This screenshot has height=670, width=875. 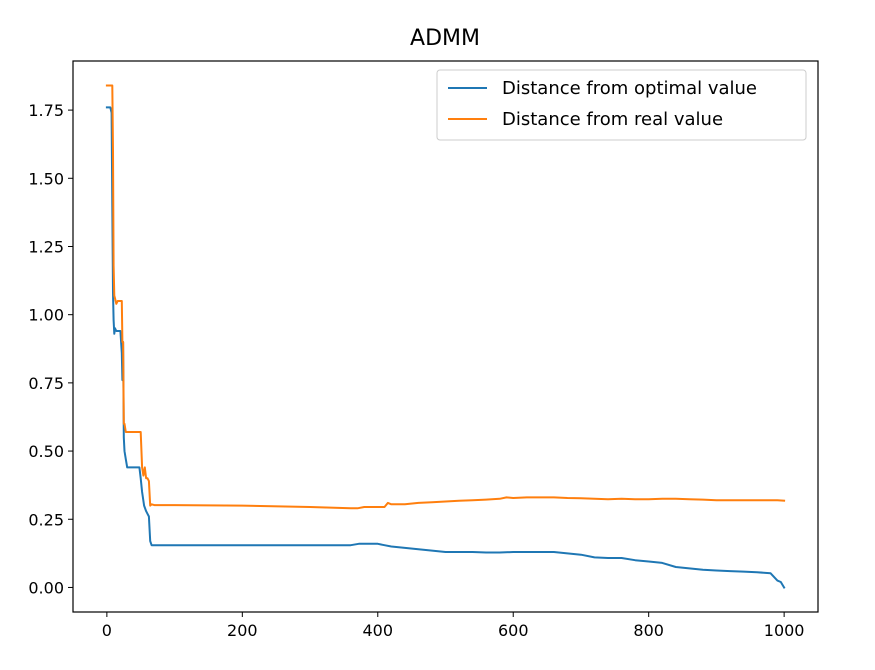 I want to click on y-tick-label: 0.25, so click(x=46, y=519).